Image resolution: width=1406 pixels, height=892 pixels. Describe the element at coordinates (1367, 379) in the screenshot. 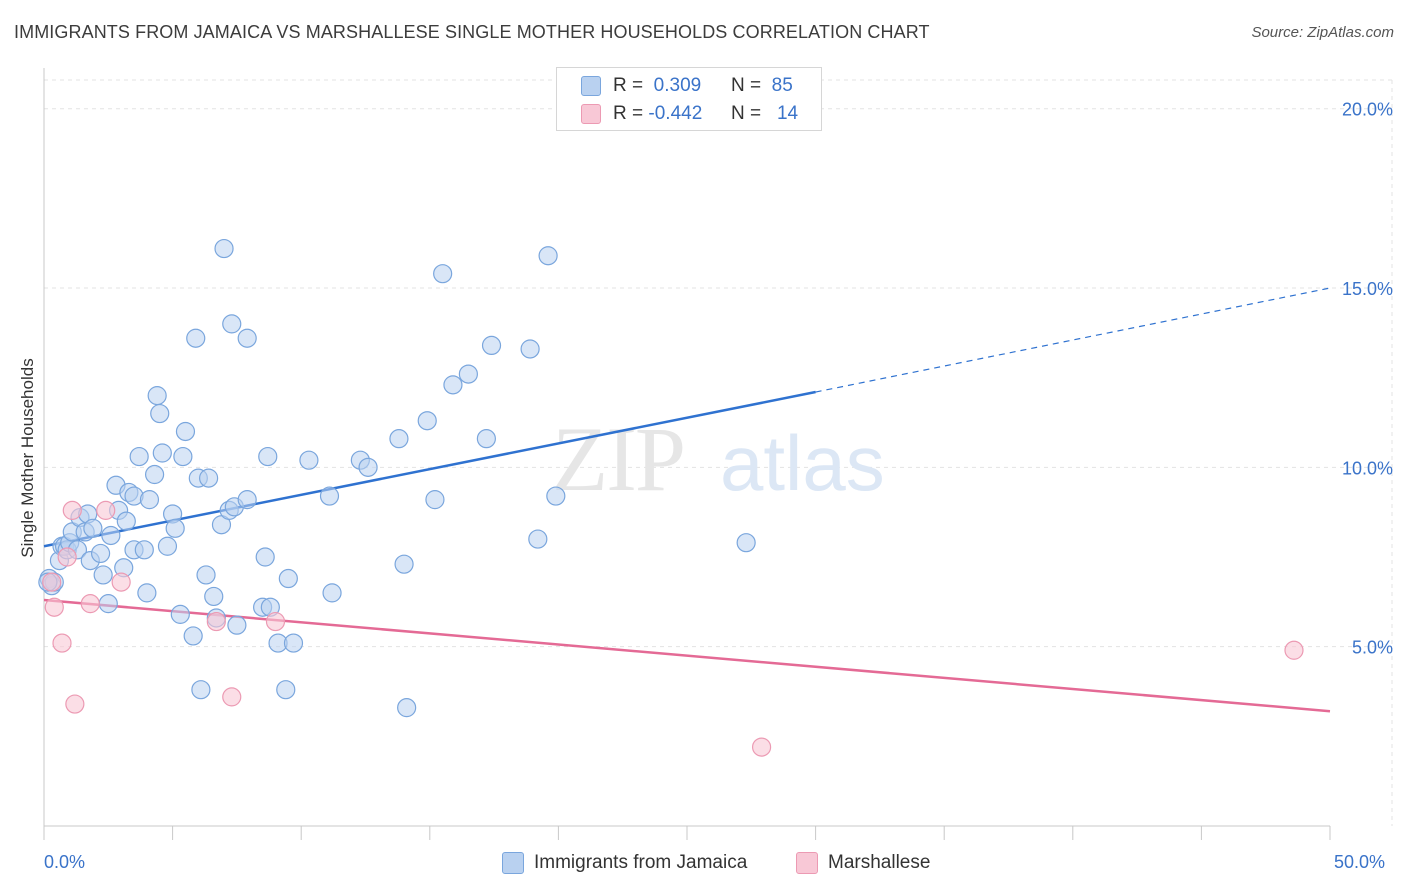

I see `y-tick-labels: 5.0% 10.0% 15.0% 20.0%` at that location.